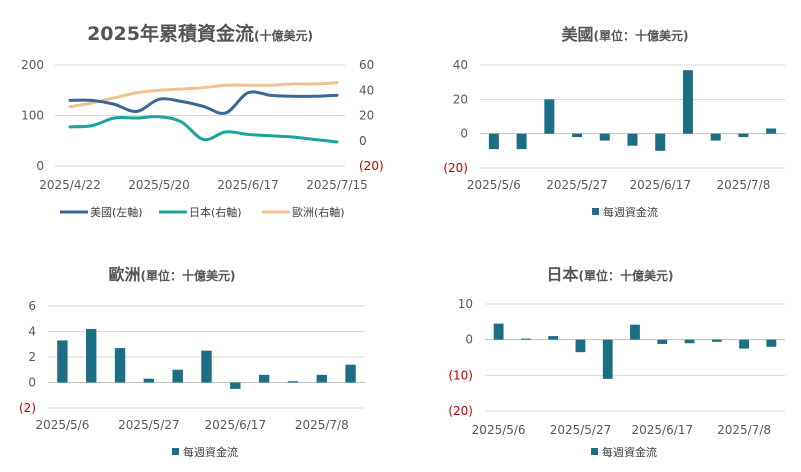 The width and height of the screenshot is (801, 472). I want to click on chart-title: 美國(單位：十億美元), so click(625, 34).